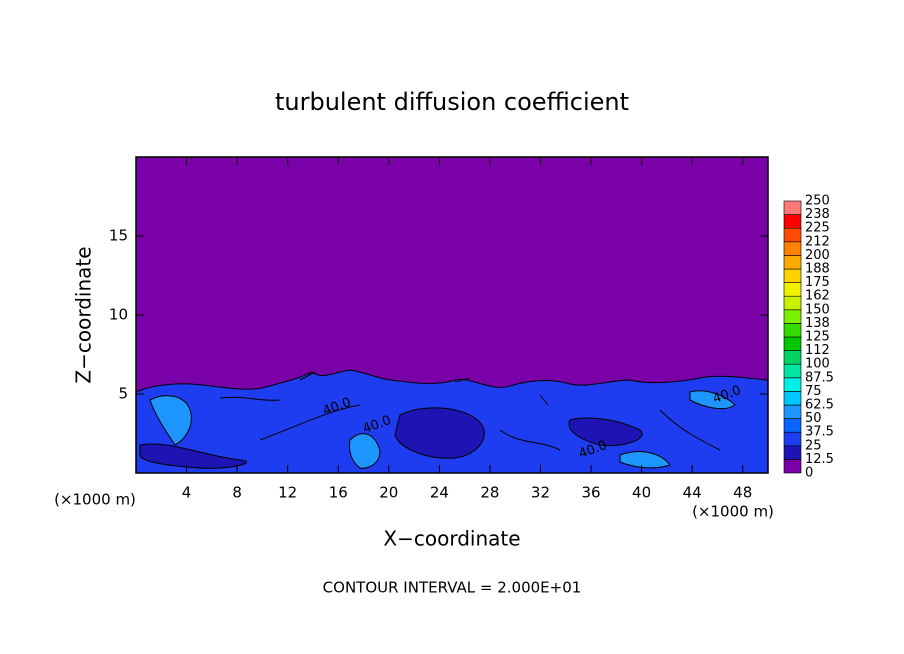  What do you see at coordinates (84, 314) in the screenshot?
I see `y-axis-label: Z−coordinate` at bounding box center [84, 314].